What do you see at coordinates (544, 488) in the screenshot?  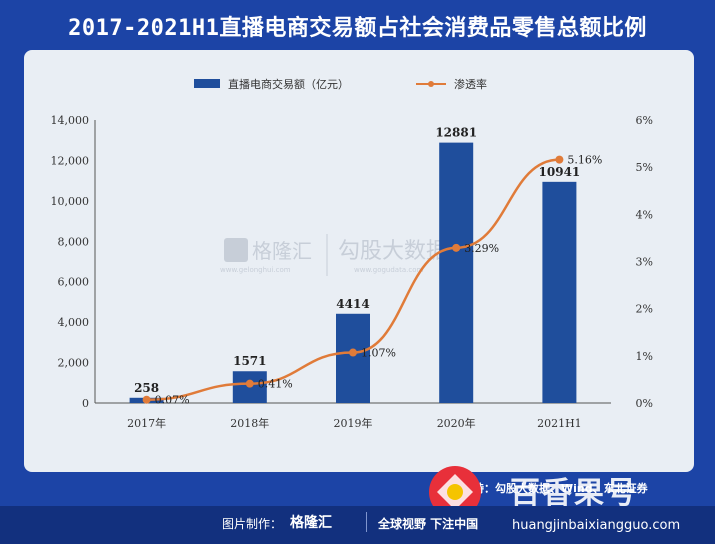 I see `source-note: 数据支持：勾股大数据、Wind、东北证券` at bounding box center [544, 488].